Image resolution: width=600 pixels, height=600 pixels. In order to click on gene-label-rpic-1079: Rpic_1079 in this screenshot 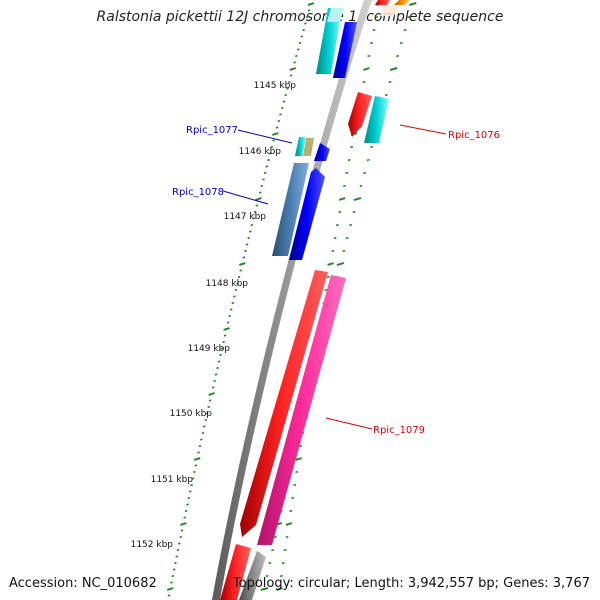, I will do `click(399, 430)`.